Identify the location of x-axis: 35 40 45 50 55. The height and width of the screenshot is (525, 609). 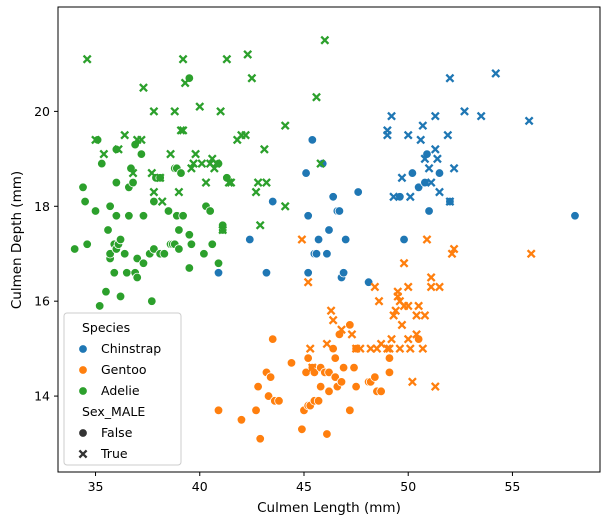
(304, 483).